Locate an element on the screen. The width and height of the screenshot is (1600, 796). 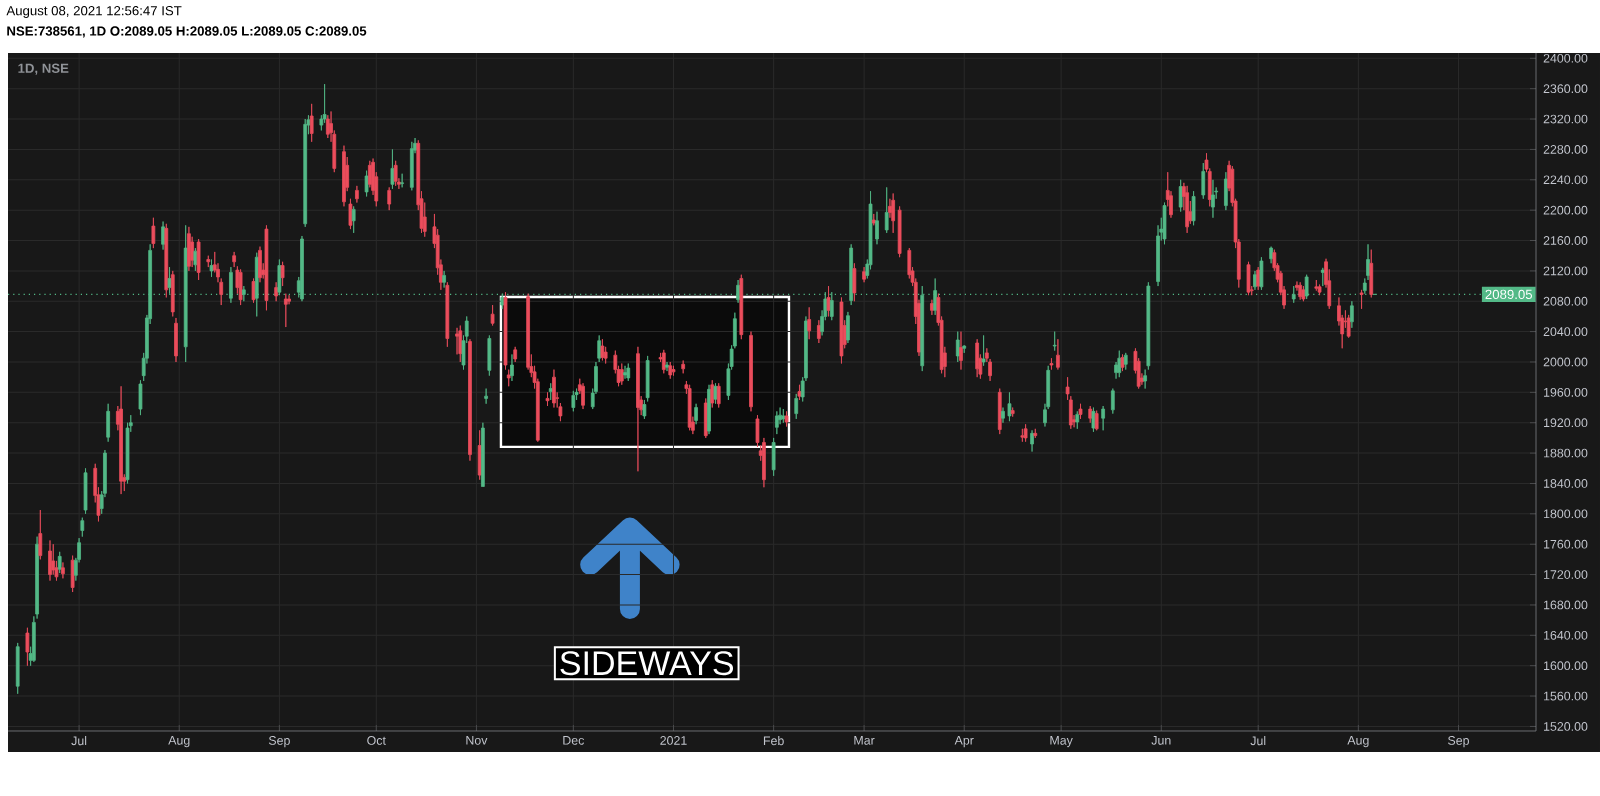
y-tick-label: 2120.00 is located at coordinates (1565, 271).